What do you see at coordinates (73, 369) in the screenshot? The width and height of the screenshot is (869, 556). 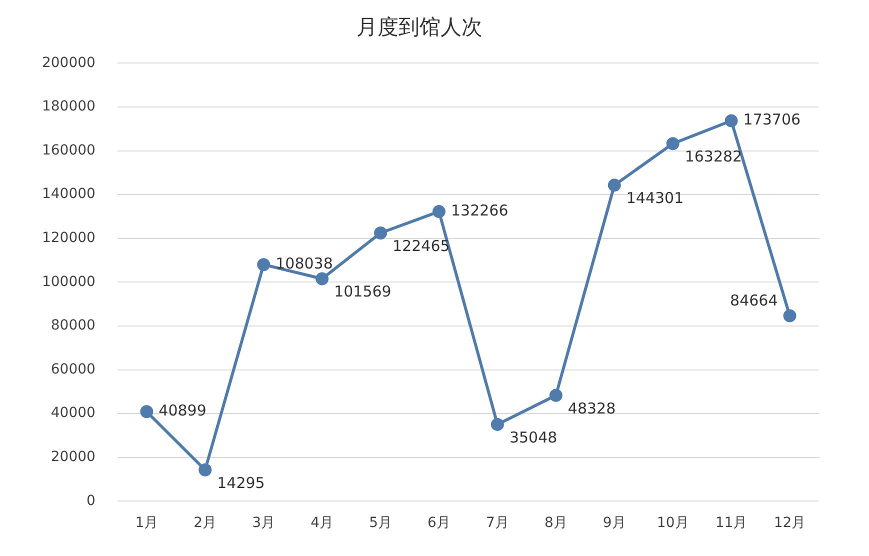 I see `y-tick-label: 60000` at bounding box center [73, 369].